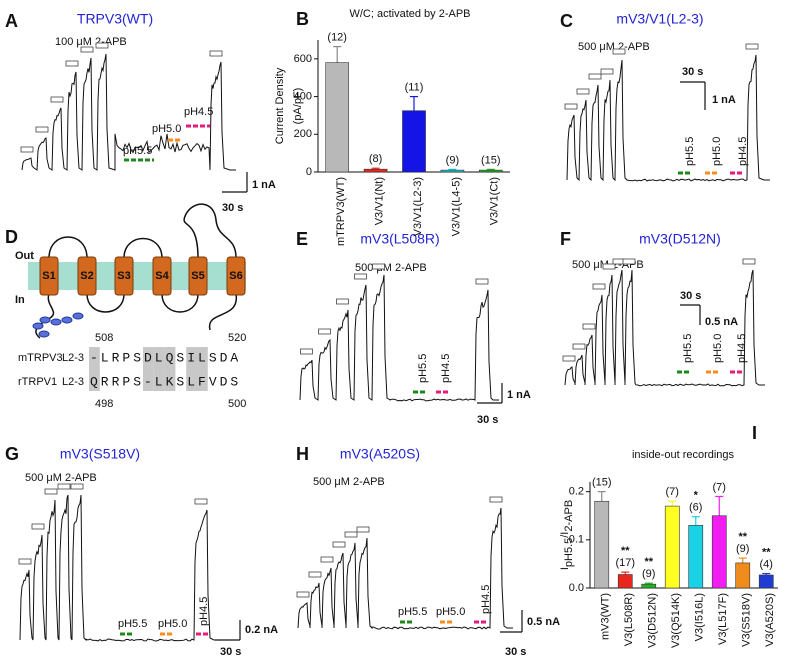  Describe the element at coordinates (123, 276) in the screenshot. I see `segment-label: S3` at that location.